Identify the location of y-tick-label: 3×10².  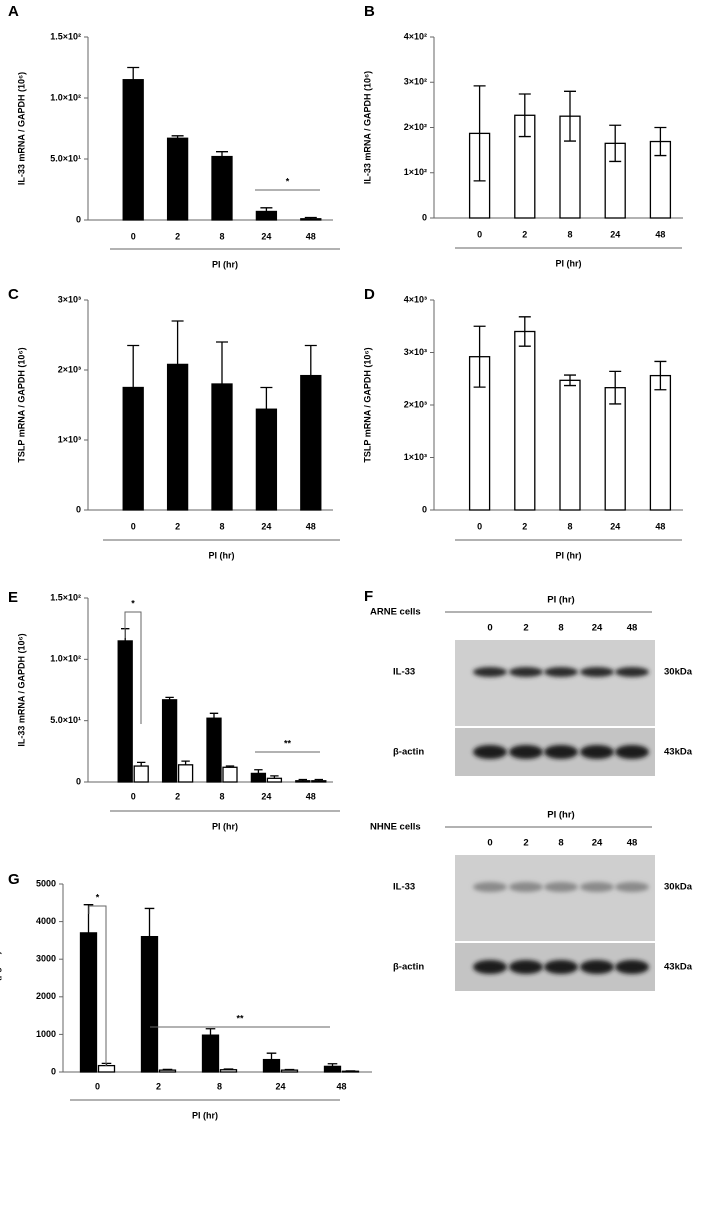
(415, 82).